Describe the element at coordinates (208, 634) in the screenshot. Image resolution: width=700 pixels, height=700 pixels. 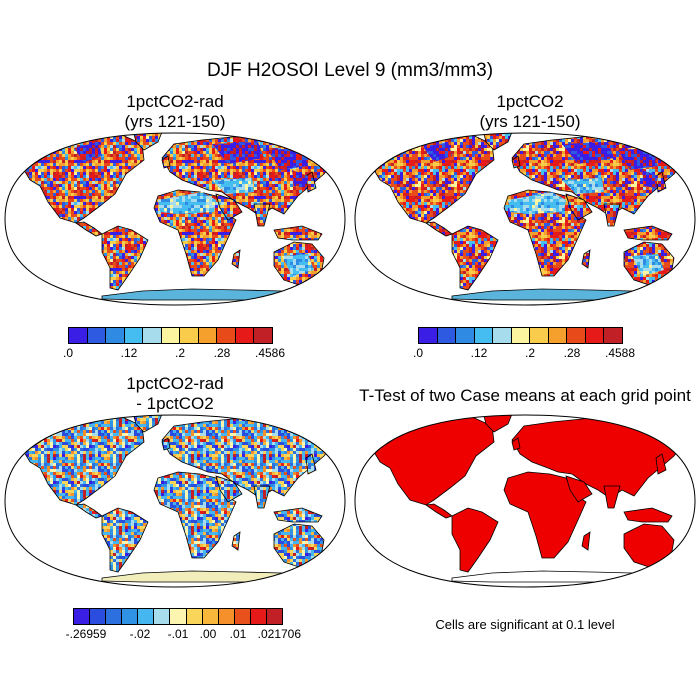
I see `colorbar-tick: .00` at that location.